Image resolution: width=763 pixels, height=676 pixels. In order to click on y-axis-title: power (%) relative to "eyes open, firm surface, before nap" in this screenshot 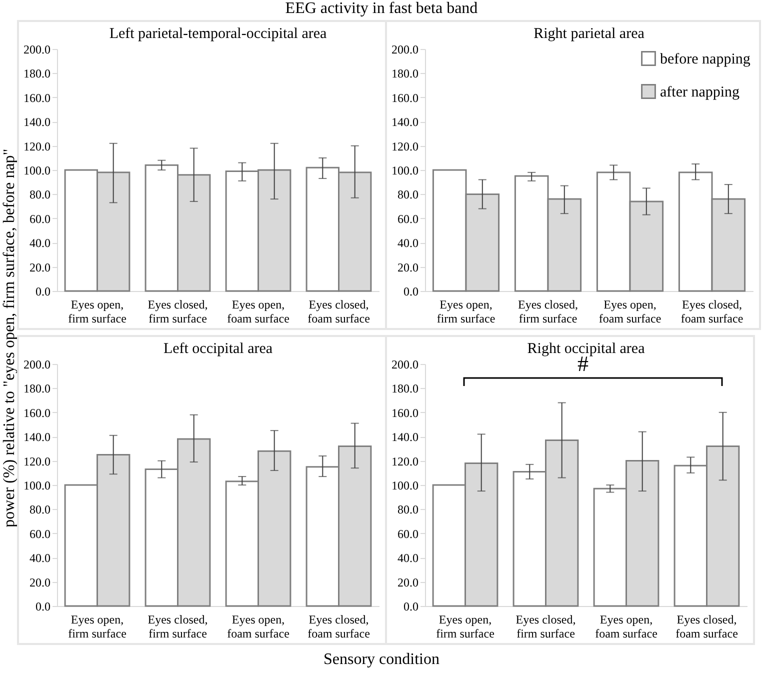, I will do `click(10, 338)`.